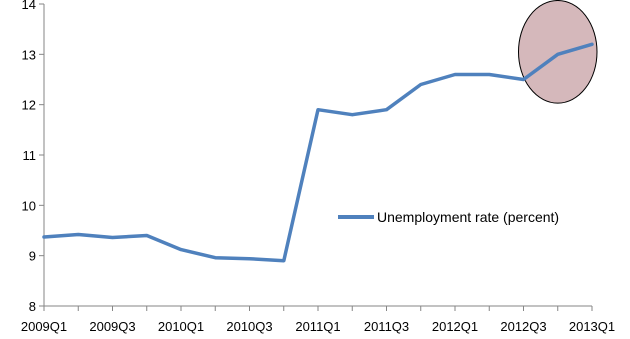 The image size is (630, 339). I want to click on y-tick-label: 13, so click(29, 54).